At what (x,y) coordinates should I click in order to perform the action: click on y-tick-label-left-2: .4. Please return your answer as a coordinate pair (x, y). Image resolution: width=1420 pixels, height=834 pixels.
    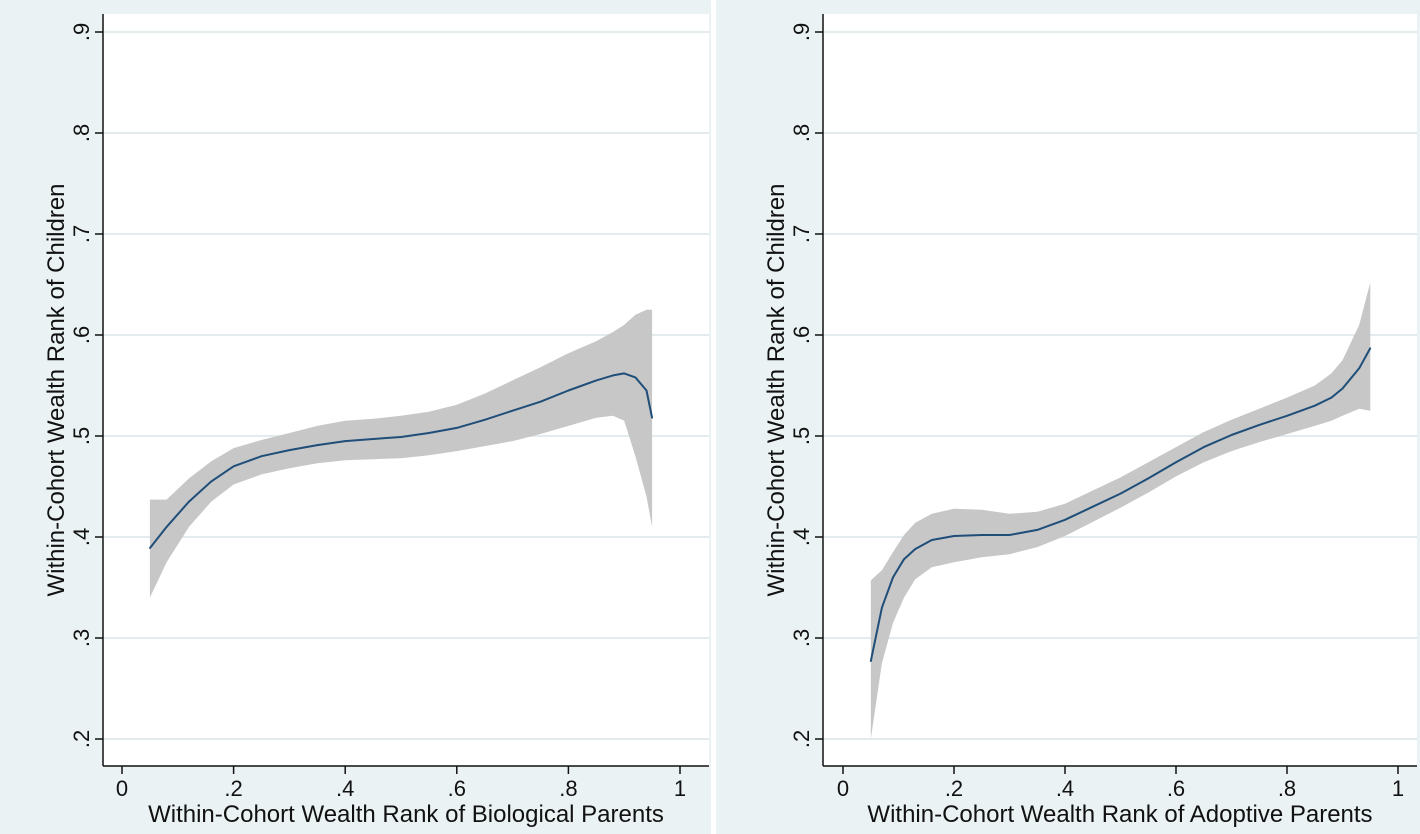
    Looking at the image, I should click on (81, 537).